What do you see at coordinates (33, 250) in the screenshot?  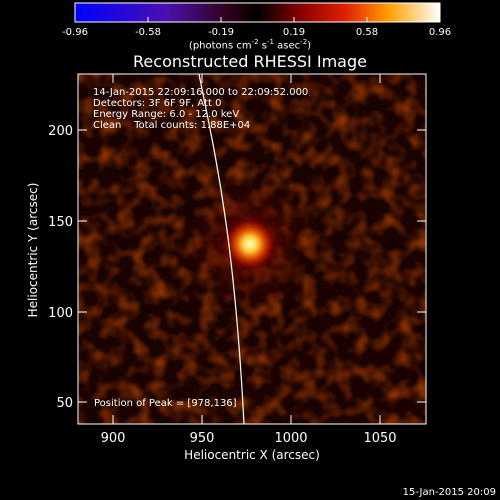 I see `y-axis-label: Heliocentric Y (arcsec)` at bounding box center [33, 250].